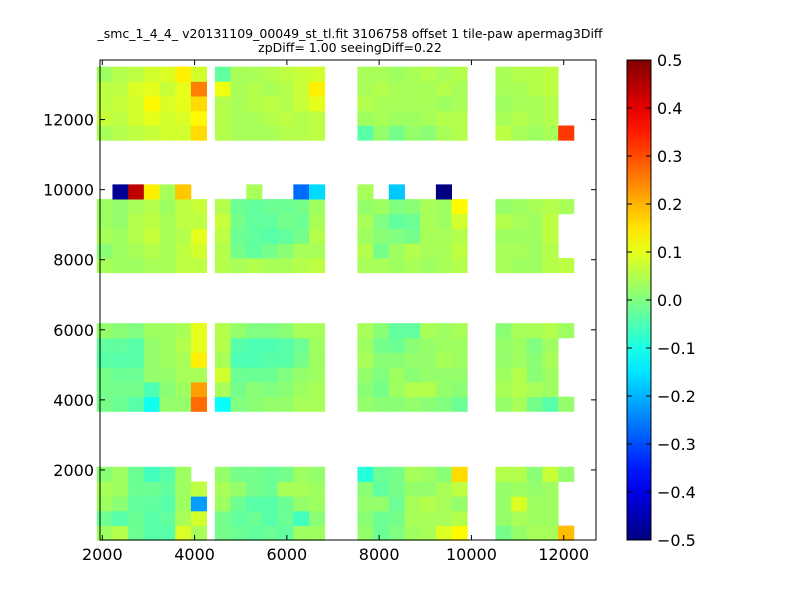 The height and width of the screenshot is (600, 800). Describe the element at coordinates (350, 47) in the screenshot. I see `chart-title-line2: zpDiff= 1.00 seeingDiff=0.22` at that location.